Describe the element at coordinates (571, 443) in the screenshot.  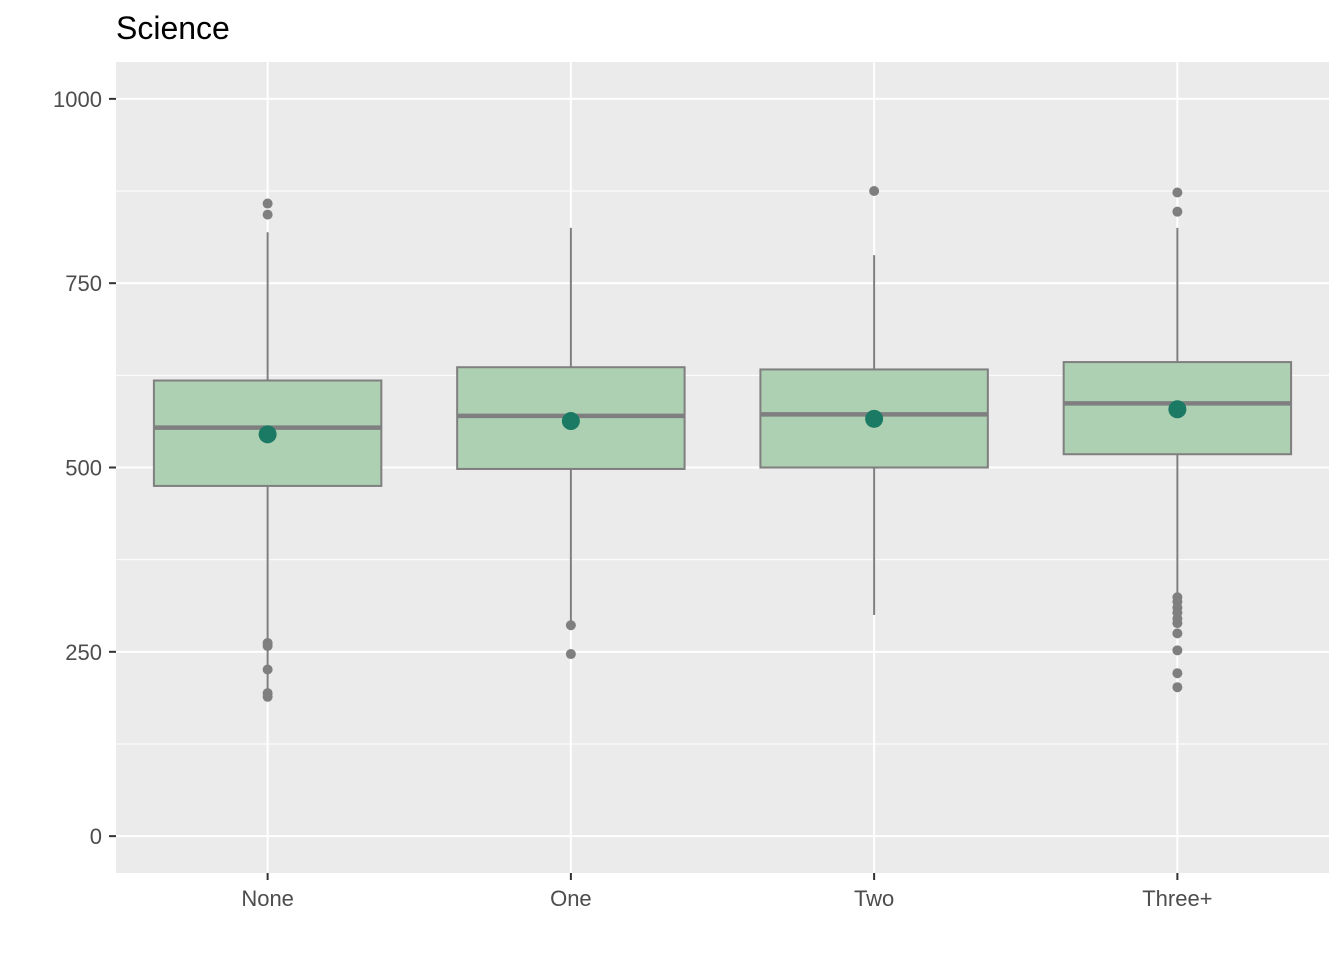
I see `box-group-one` at that location.